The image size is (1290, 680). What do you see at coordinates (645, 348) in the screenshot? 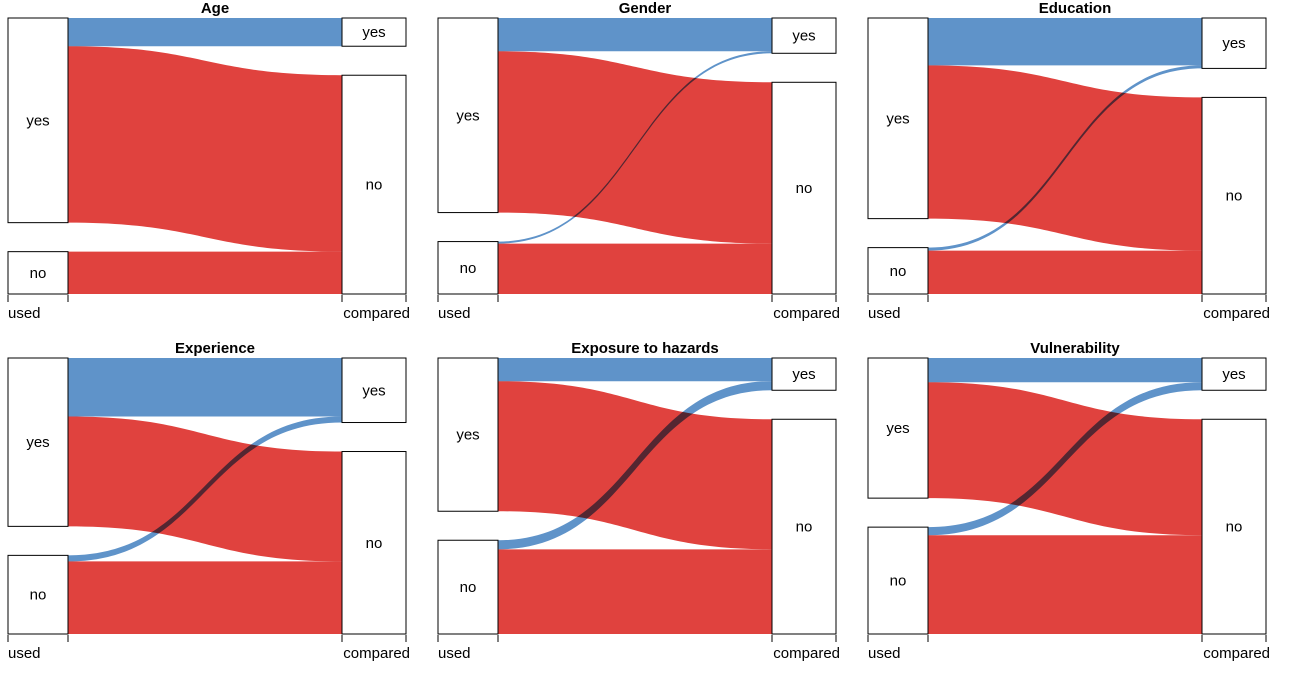
I see `panel-title: Exposure to hazards` at bounding box center [645, 348].